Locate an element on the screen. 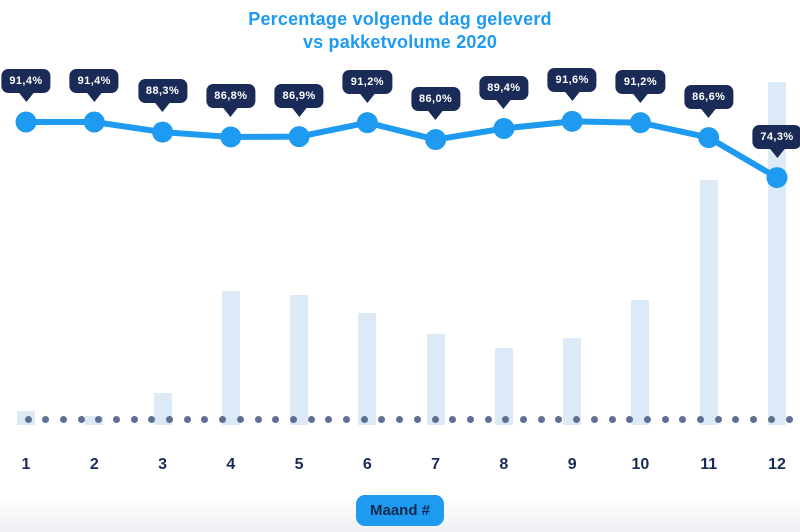 The image size is (800, 532). x-axis-label-month-4: 4 is located at coordinates (231, 464).